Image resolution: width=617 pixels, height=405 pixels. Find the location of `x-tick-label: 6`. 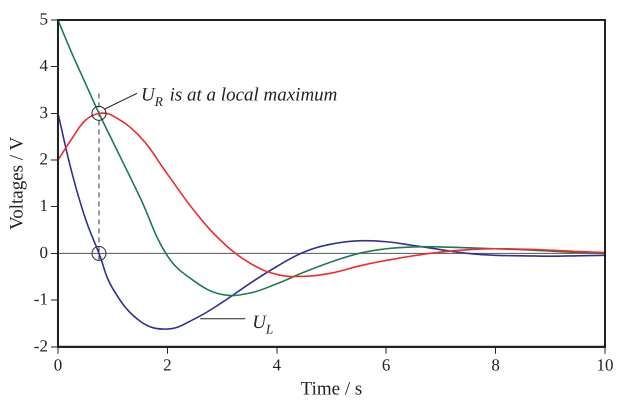

x-tick-label: 6 is located at coordinates (386, 364).